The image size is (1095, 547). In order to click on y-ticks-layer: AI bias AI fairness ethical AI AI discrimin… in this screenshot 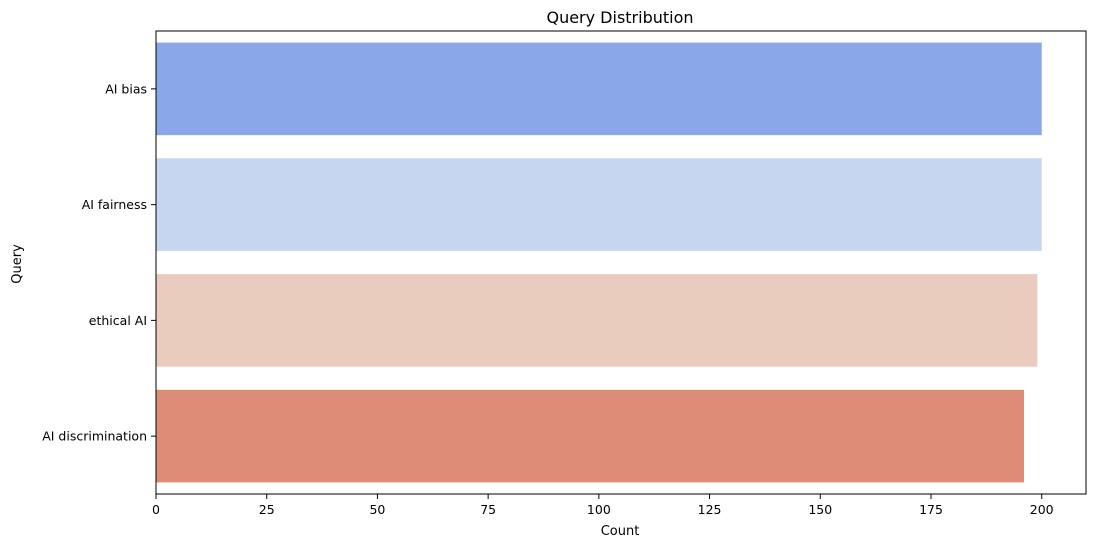, I will do `click(99, 262)`.